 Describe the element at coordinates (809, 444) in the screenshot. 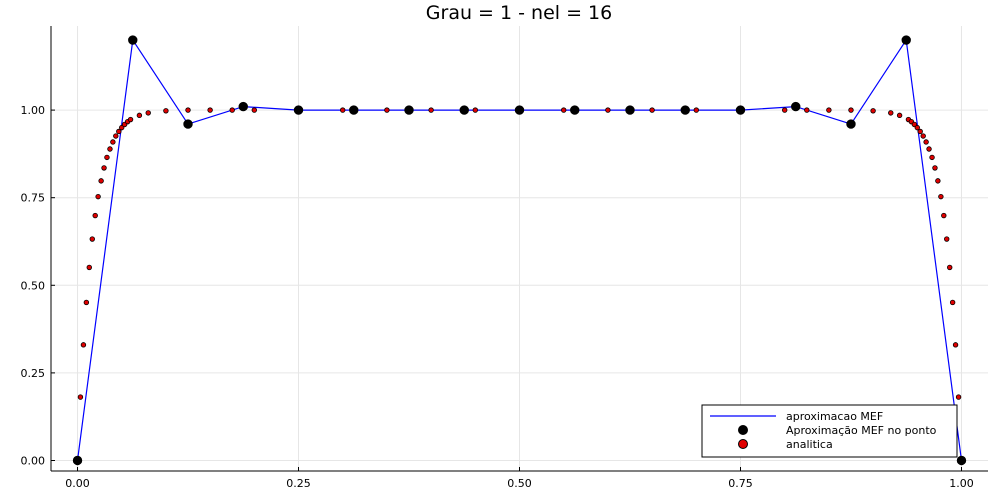

I see `legend-label-analytic: analitica` at that location.